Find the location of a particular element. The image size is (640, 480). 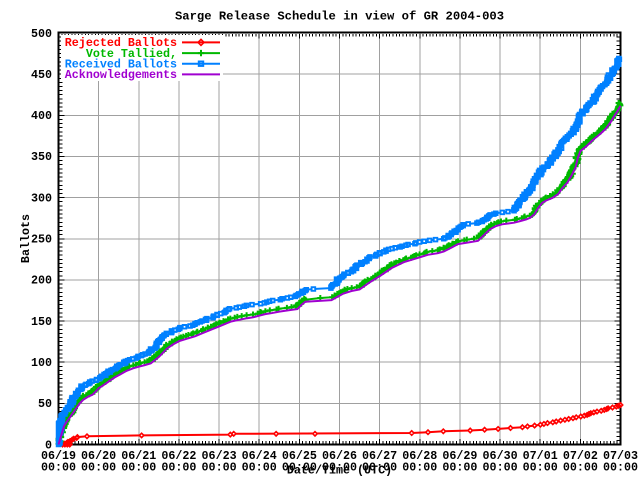

svg-text: Acknowledgements is located at coordinates (121, 75).